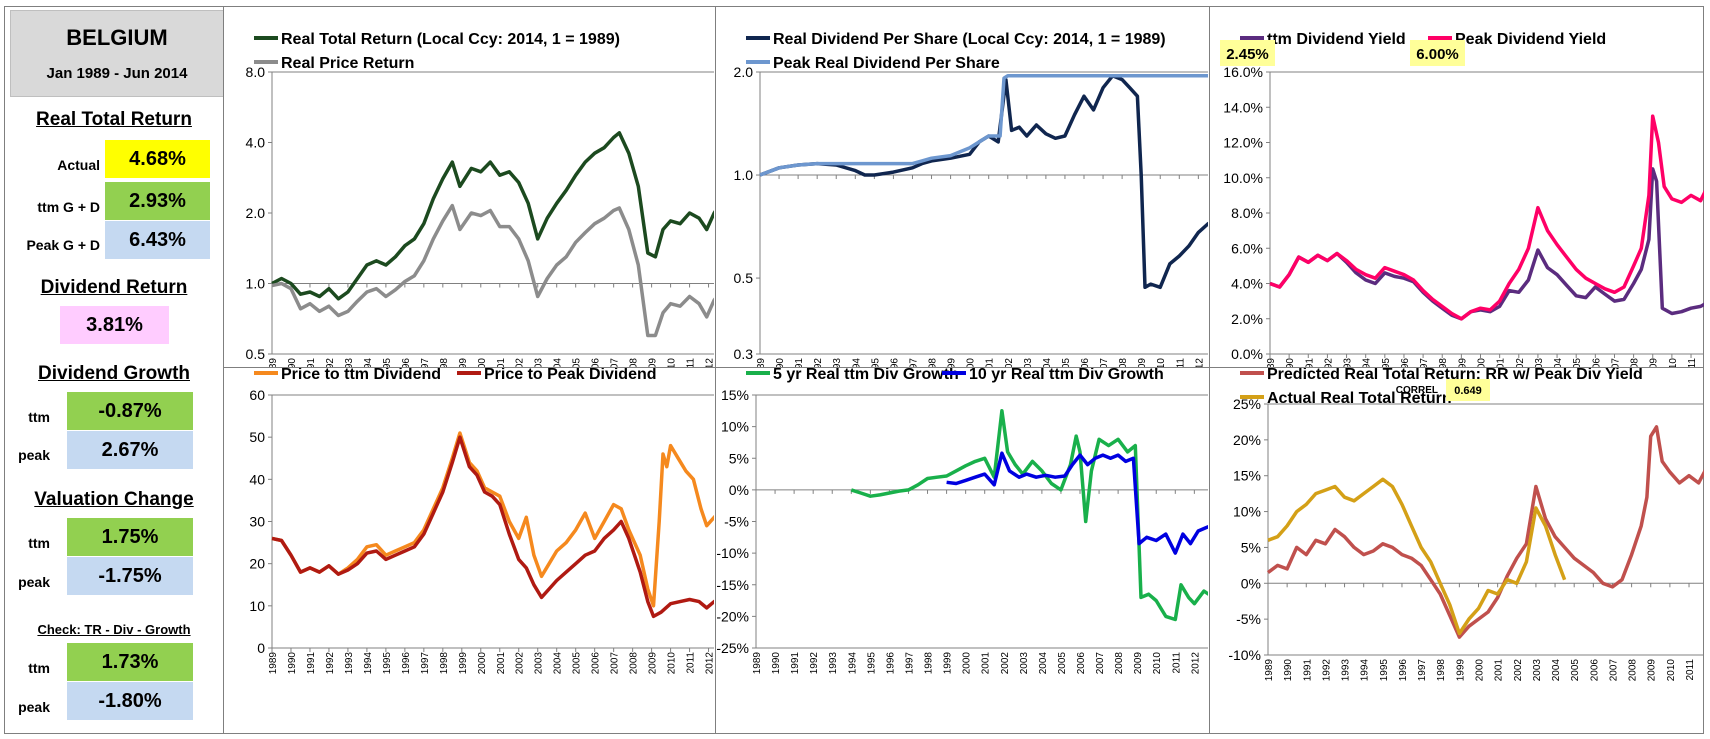 This screenshot has width=1710, height=739. Describe the element at coordinates (361, 375) in the screenshot. I see `legend-label: Price to ttm Dividend` at that location.